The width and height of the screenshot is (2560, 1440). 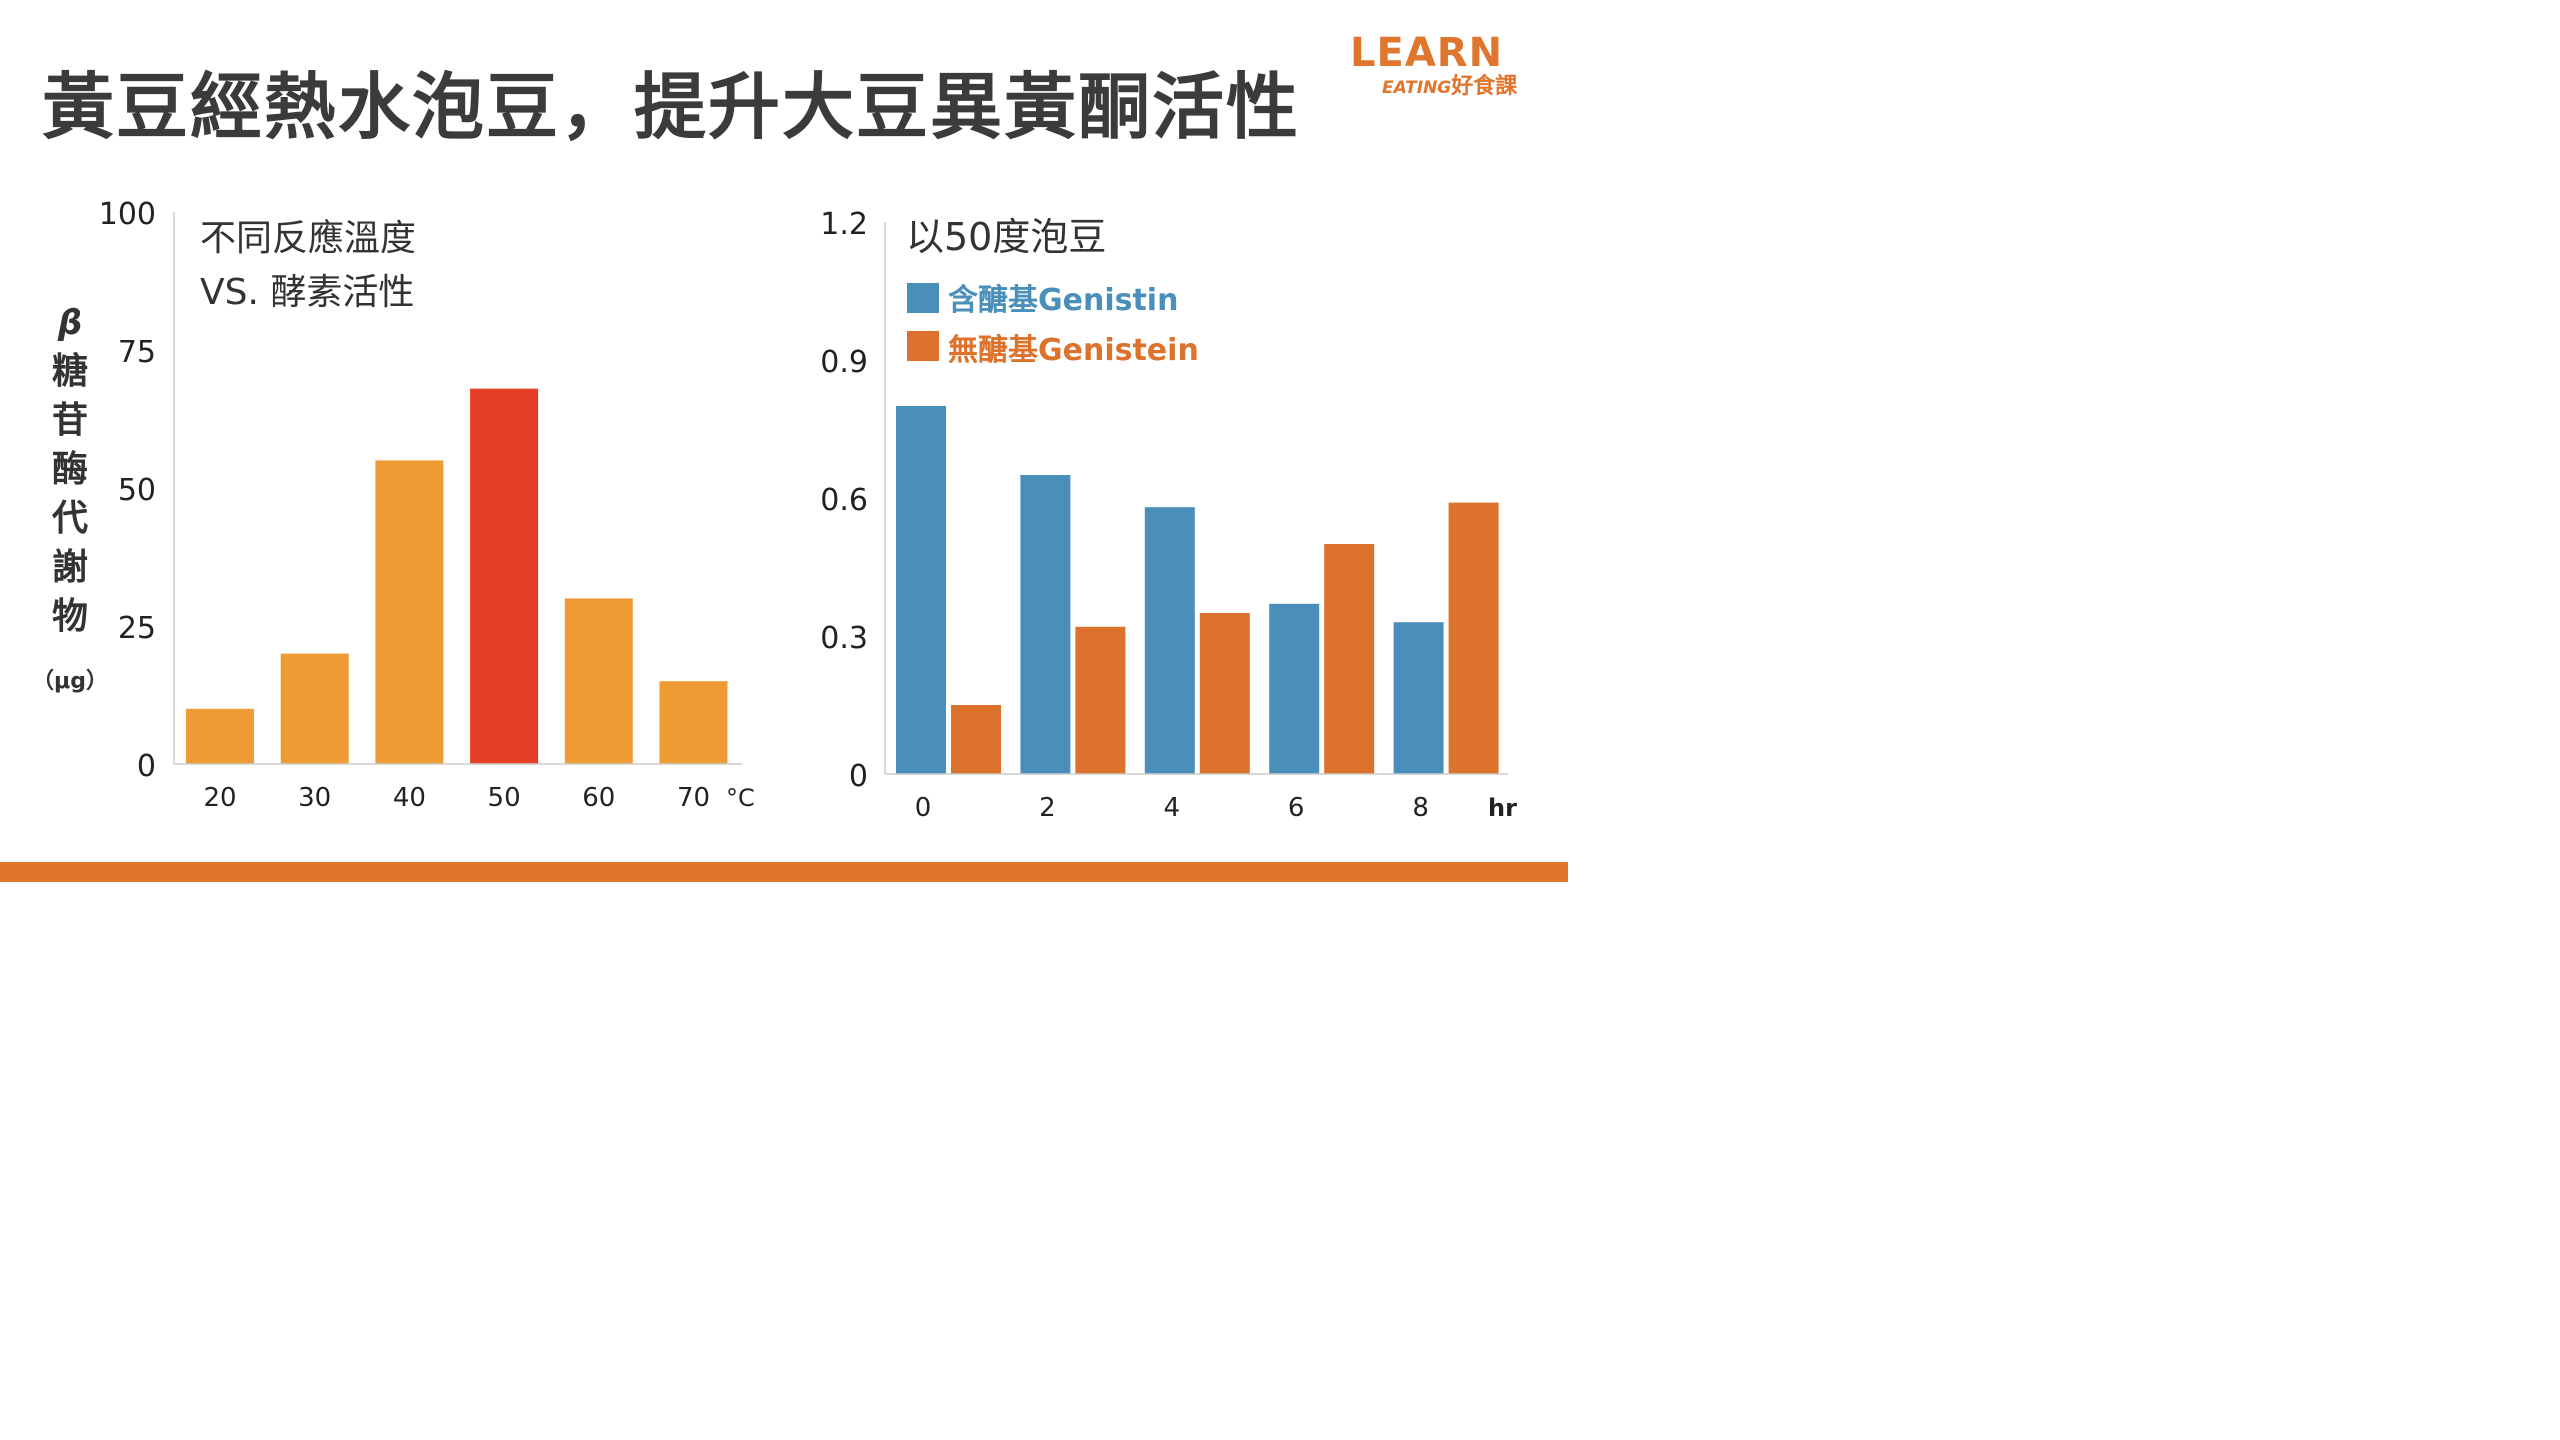 I want to click on chart1-ylabel-char: 代, so click(x=69, y=518).